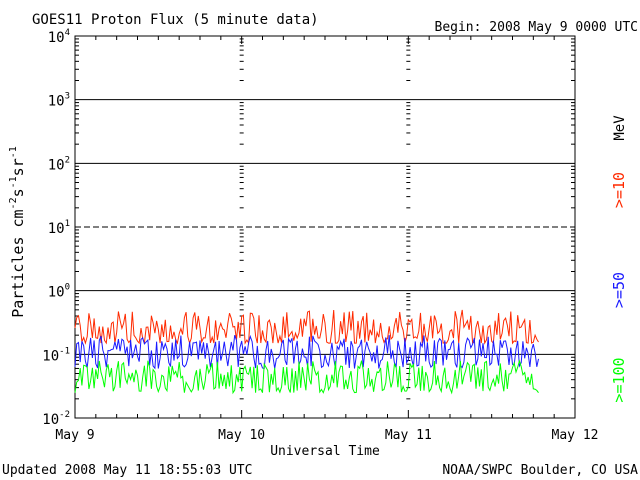 This screenshot has width=640, height=480. I want to click on y-tick-label: 10⁴, so click(59, 37).